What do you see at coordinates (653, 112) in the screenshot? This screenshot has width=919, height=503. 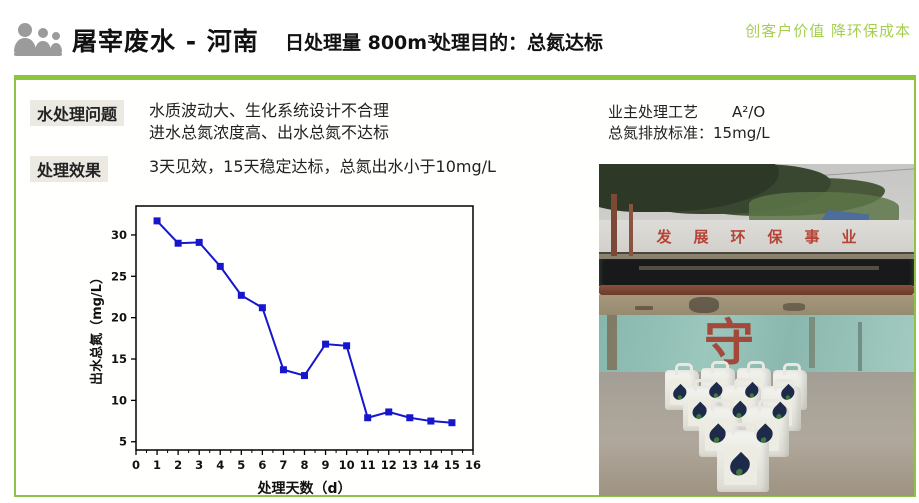 I see `process-label: 业主处理工艺` at bounding box center [653, 112].